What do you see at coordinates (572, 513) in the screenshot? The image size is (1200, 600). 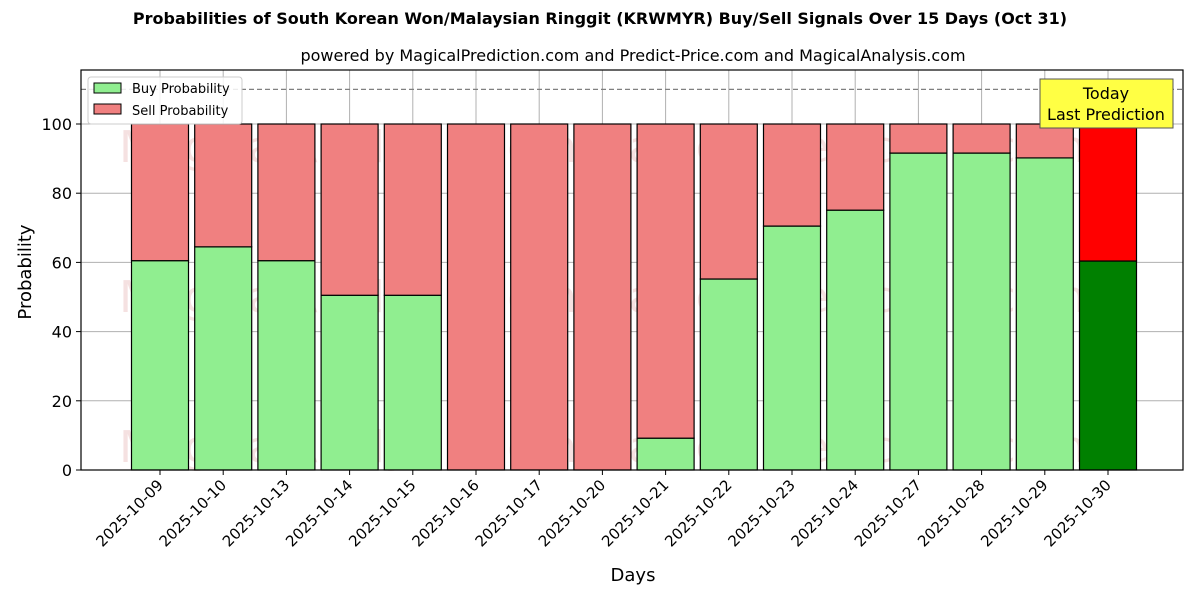 I see `x-tick-label: 2025-10-20` at bounding box center [572, 513].